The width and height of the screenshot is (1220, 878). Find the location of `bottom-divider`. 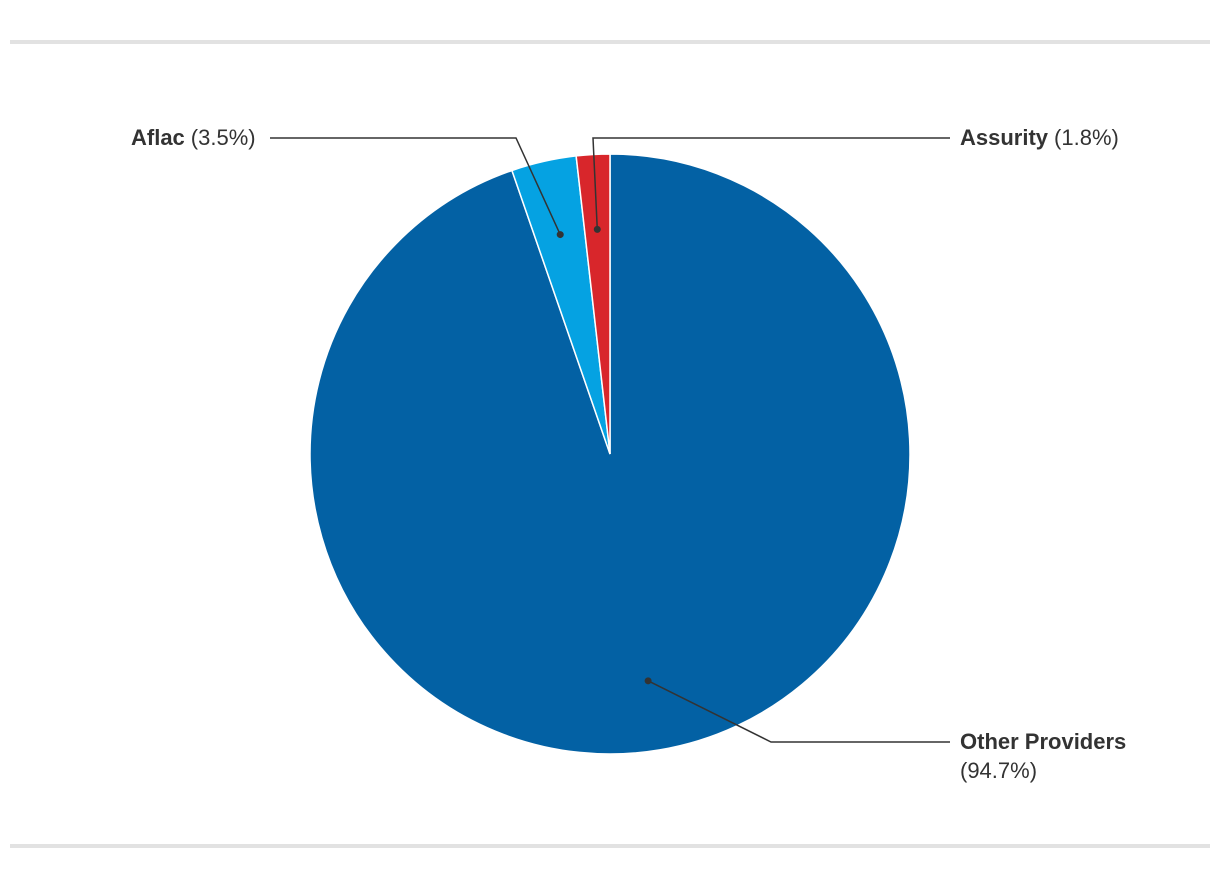

bottom-divider is located at coordinates (610, 846).